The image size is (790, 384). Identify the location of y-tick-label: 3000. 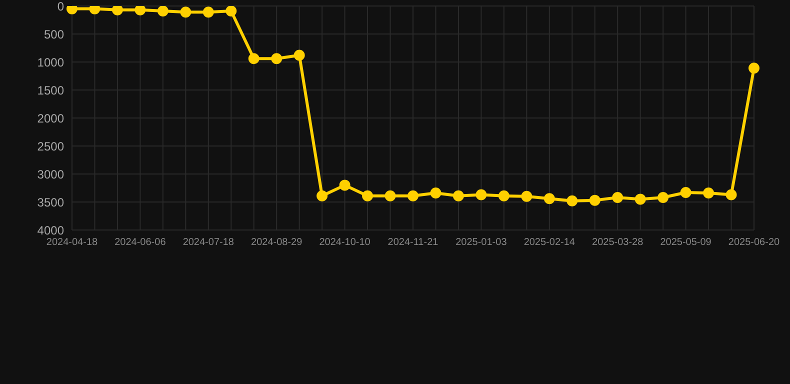
(50, 174).